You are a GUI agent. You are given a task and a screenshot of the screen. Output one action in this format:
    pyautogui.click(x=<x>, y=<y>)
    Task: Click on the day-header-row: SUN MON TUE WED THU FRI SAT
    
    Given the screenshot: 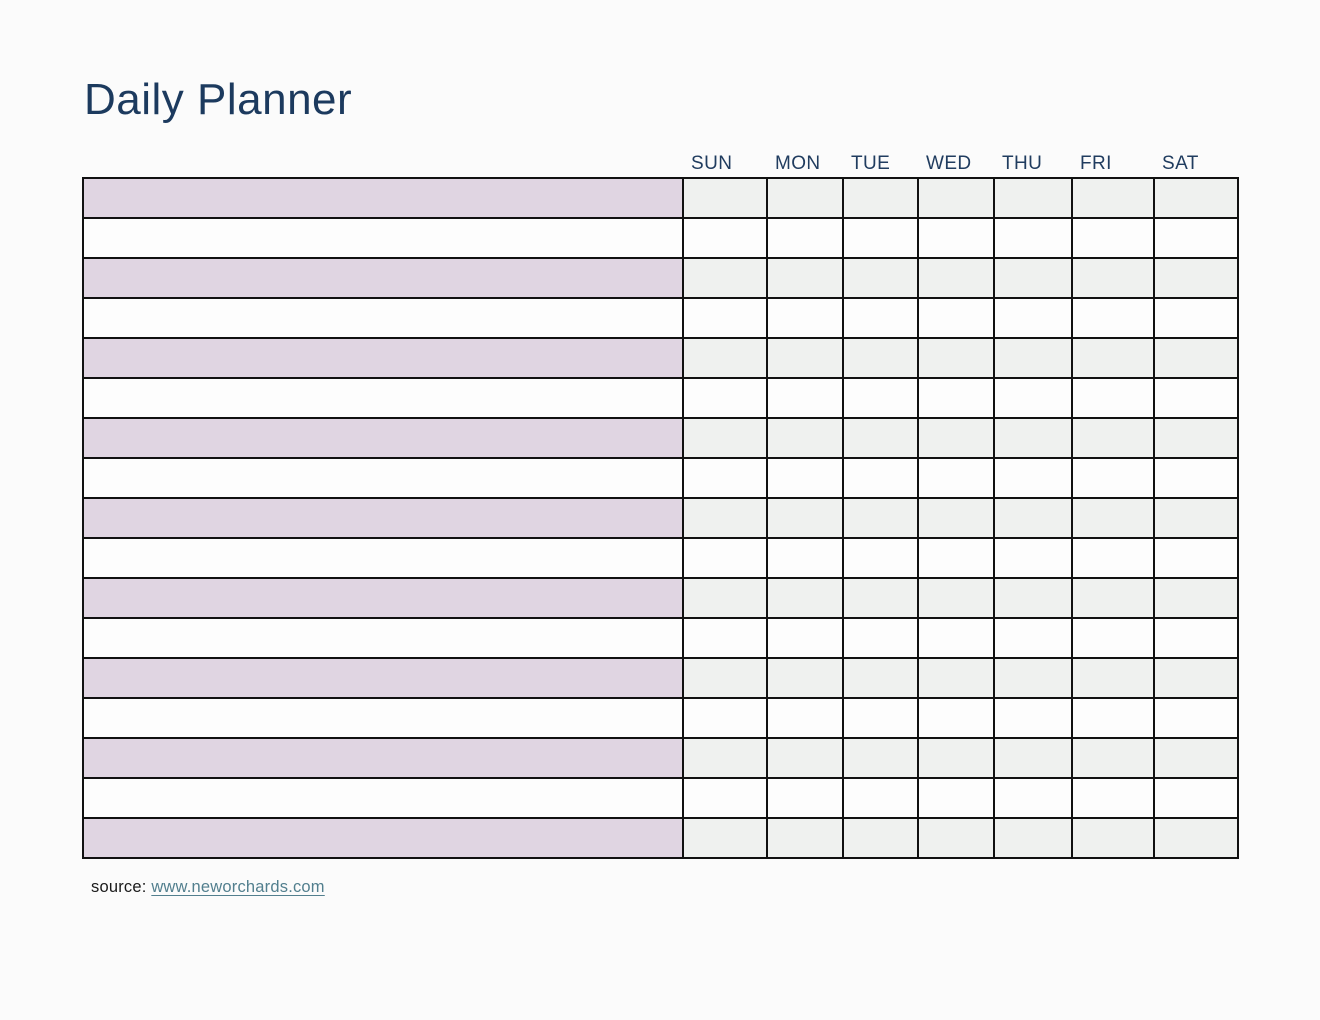 What is the action you would take?
    pyautogui.click(x=660, y=163)
    